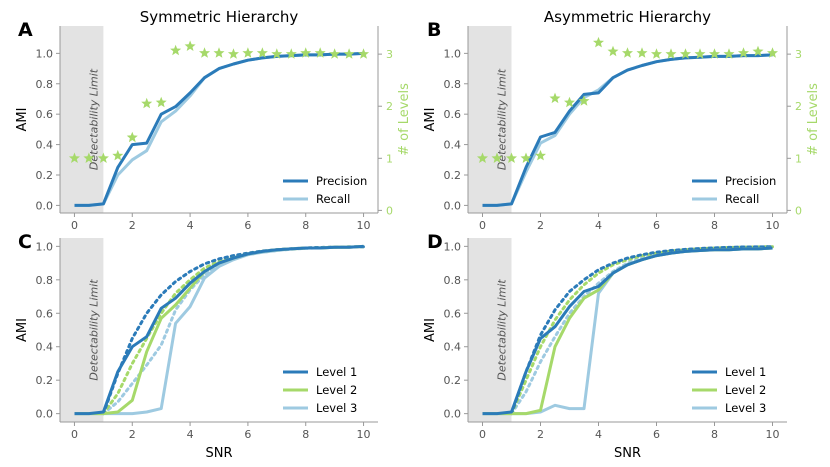 The image size is (830, 467). I want to click on y-tick-label: 0.8, so click(453, 84).